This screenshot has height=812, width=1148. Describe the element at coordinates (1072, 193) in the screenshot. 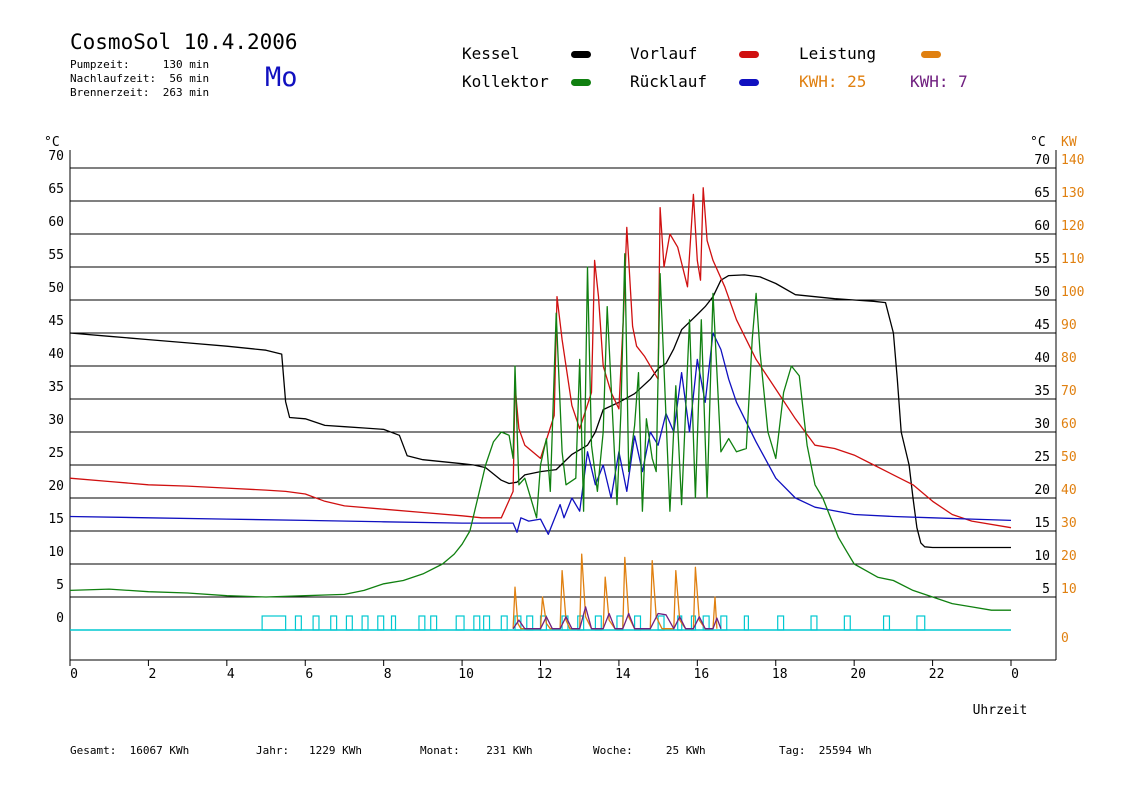

I see `kw-tick-label-130: 130` at that location.